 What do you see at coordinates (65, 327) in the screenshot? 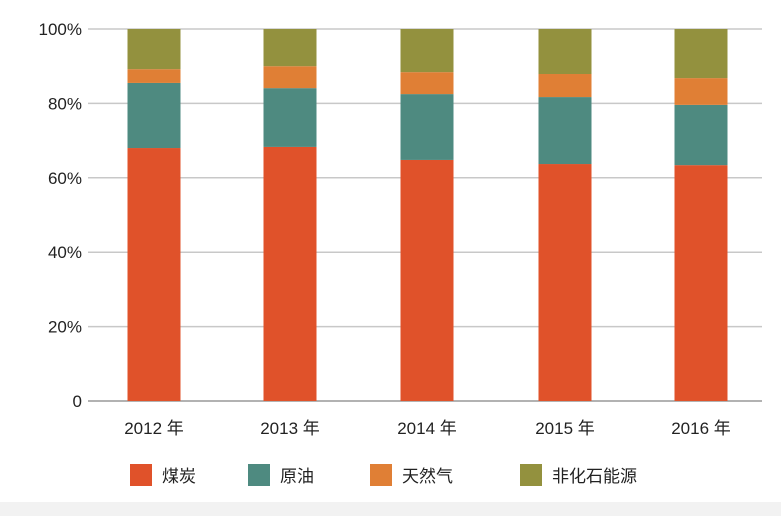
I see `y-tick-label: 20%` at bounding box center [65, 327].